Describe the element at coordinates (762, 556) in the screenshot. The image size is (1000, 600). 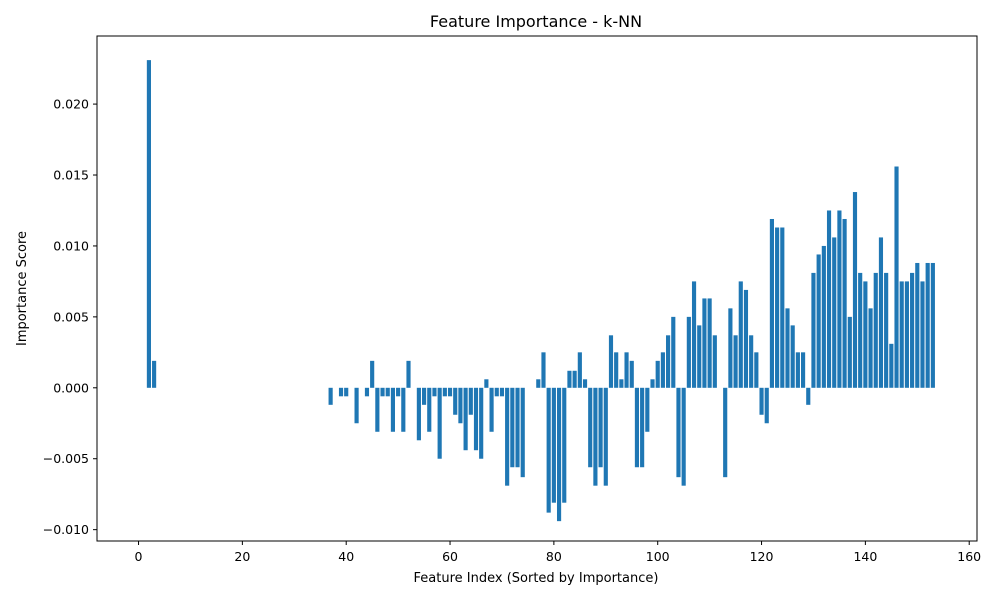
I see `x-tick-label: 120` at that location.